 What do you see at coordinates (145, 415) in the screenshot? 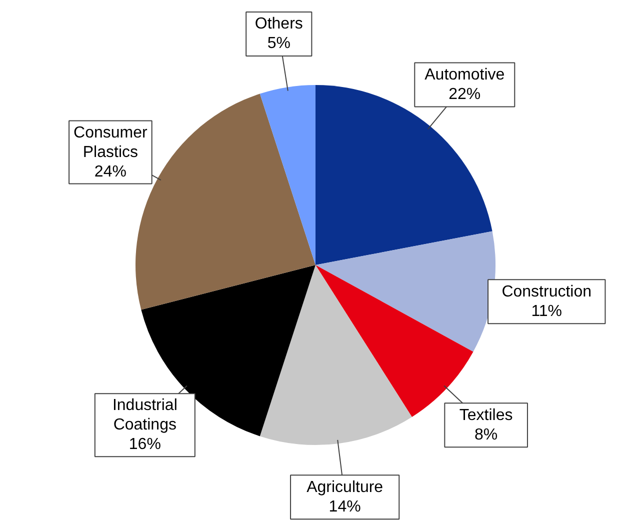
I see `slice-label: Industrial Coatings` at bounding box center [145, 415].